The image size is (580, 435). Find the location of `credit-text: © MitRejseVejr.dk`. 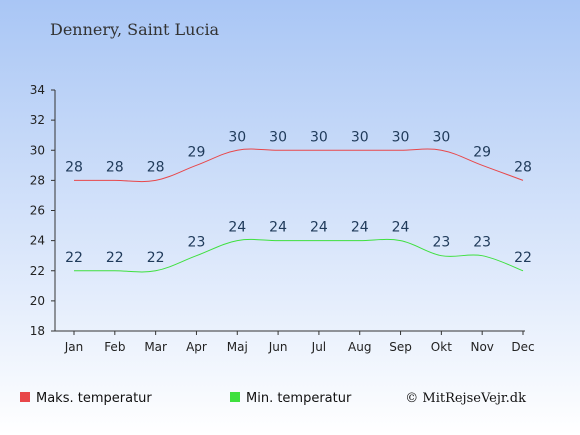

credit-text: © MitRejseVejr.dk is located at coordinates (465, 398).